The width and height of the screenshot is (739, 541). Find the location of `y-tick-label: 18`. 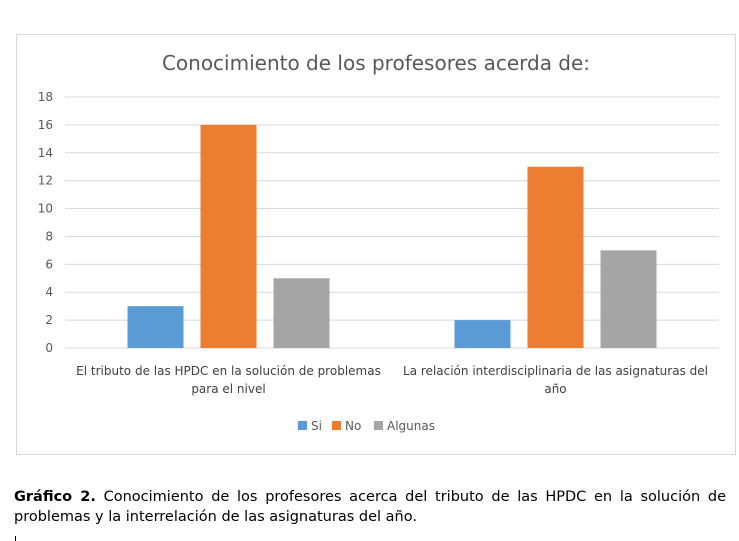

y-tick-label: 18 is located at coordinates (45, 97).